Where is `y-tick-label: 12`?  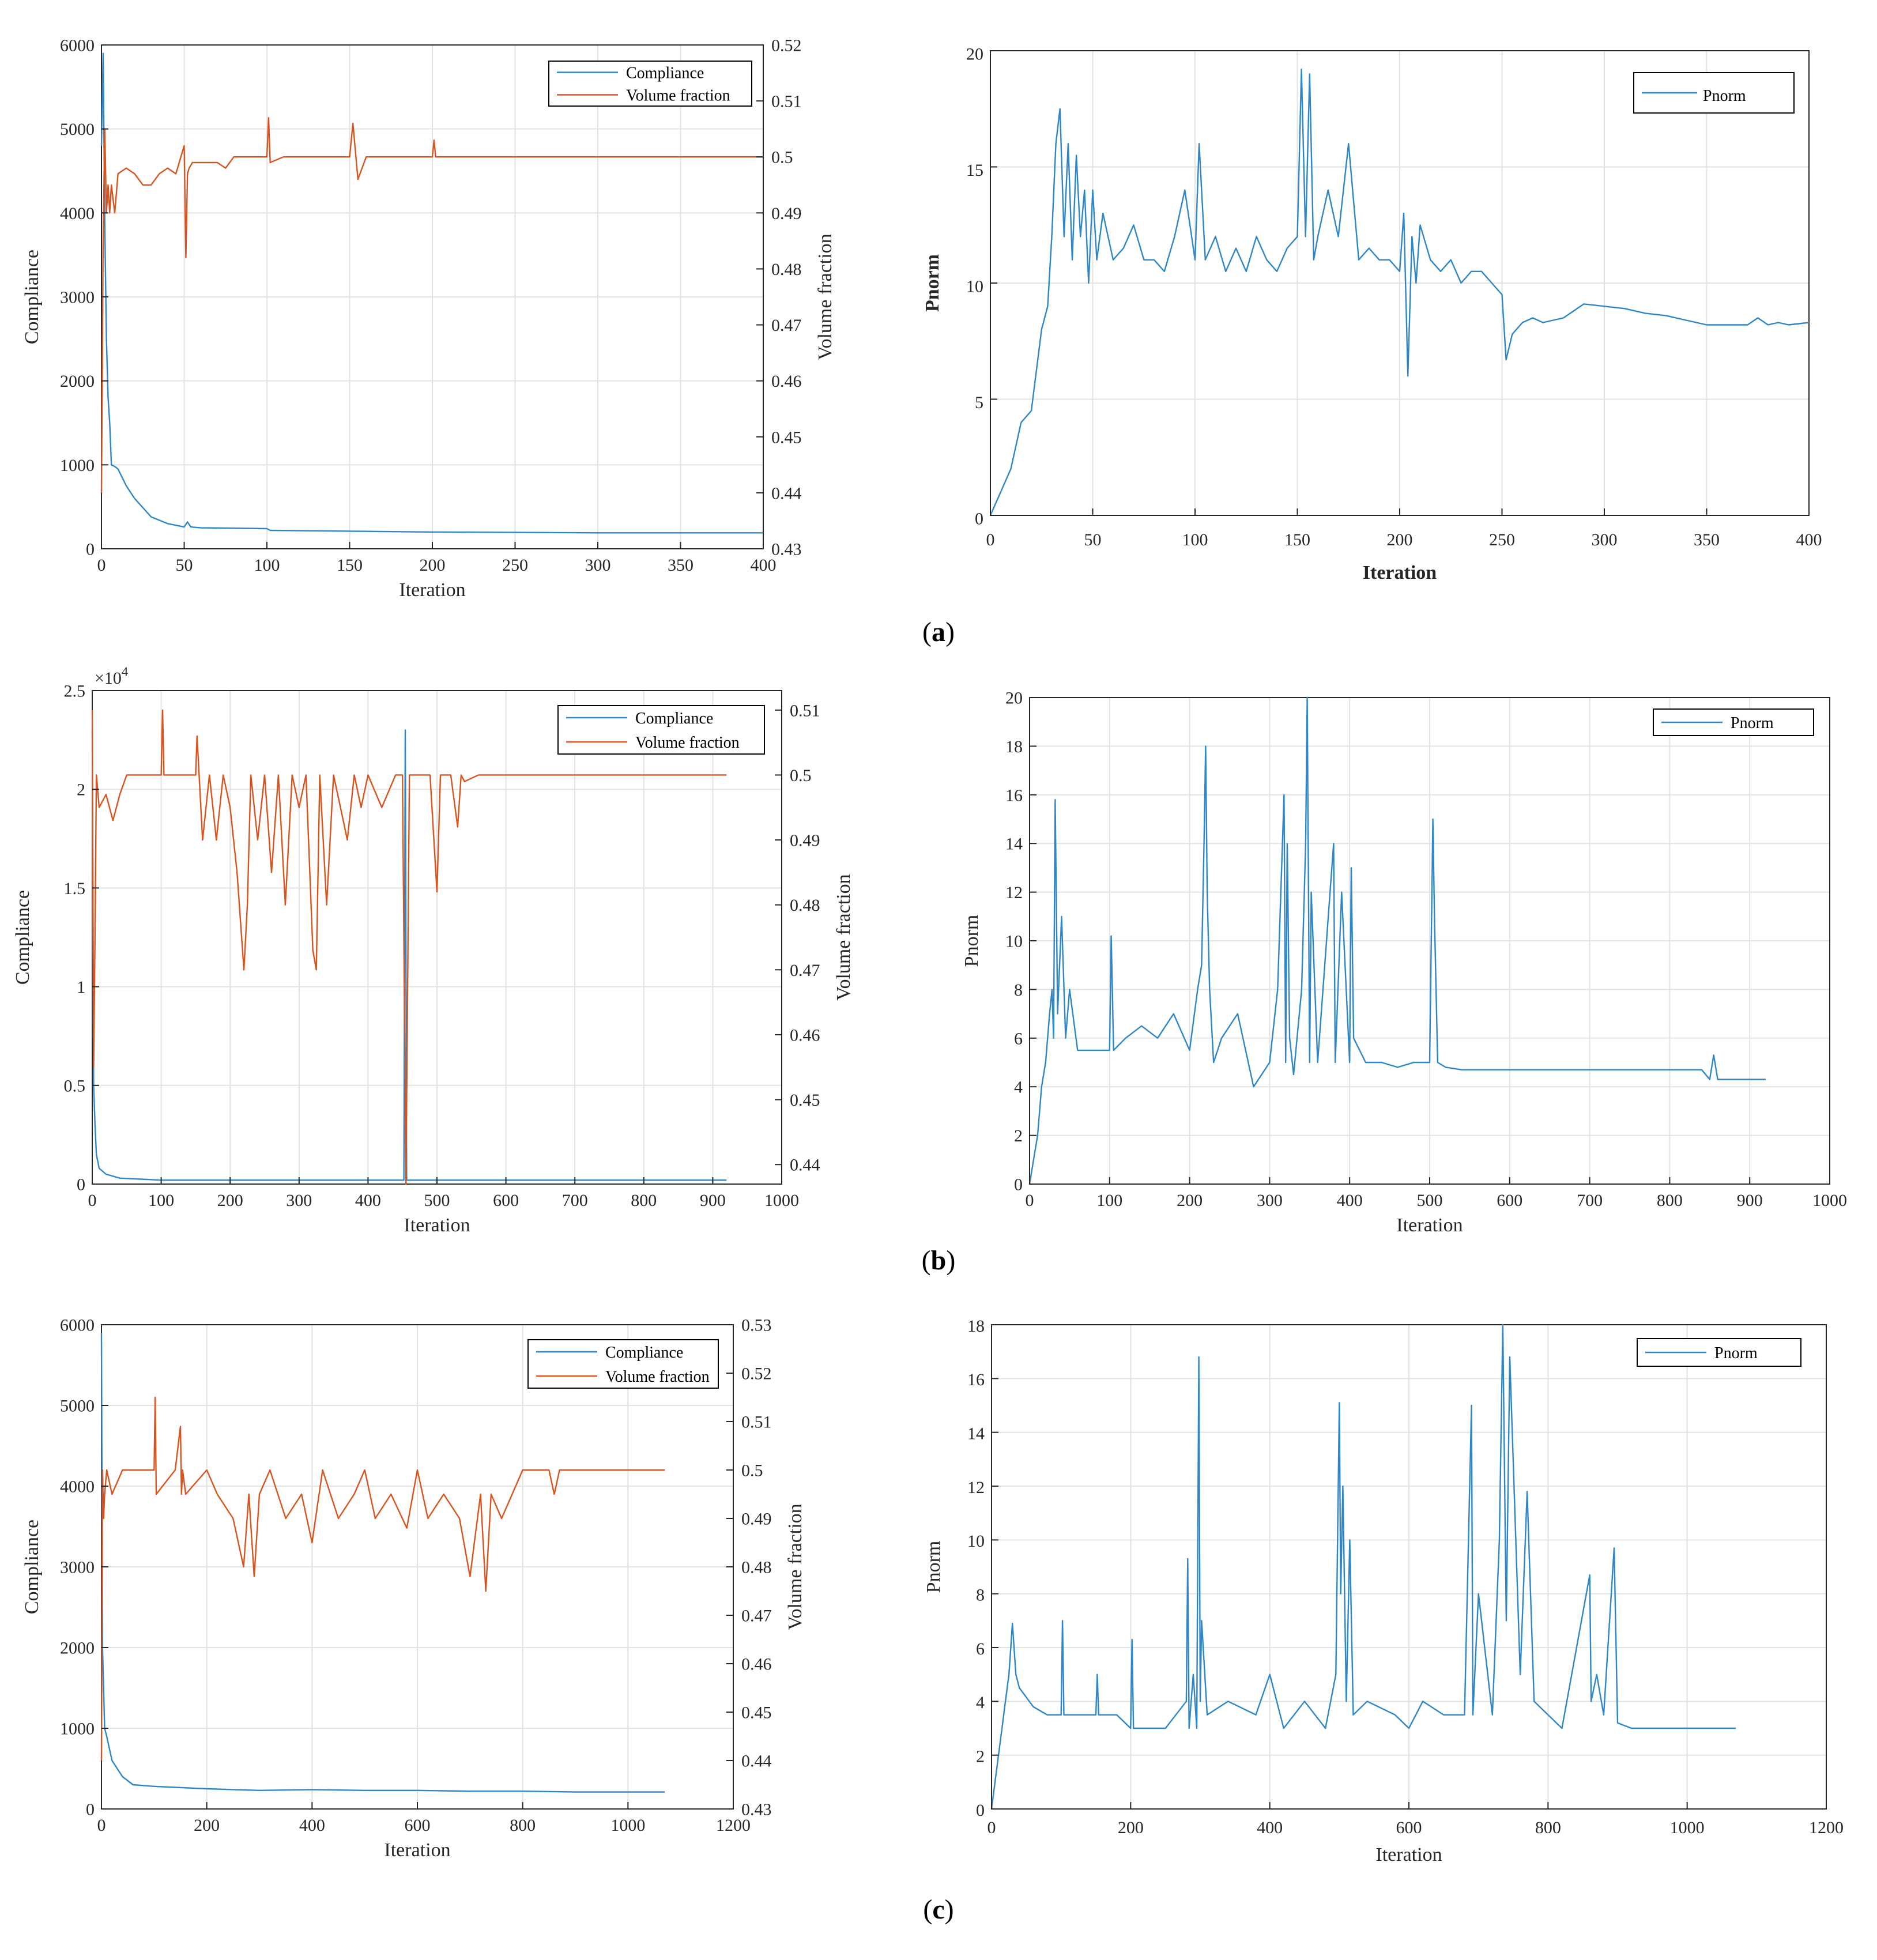
y-tick-label: 12 is located at coordinates (976, 1487).